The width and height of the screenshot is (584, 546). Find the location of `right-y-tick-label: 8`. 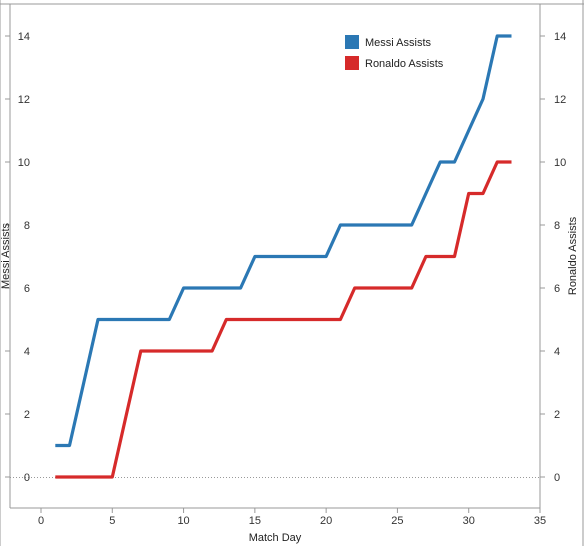

right-y-tick-label: 8 is located at coordinates (557, 226).